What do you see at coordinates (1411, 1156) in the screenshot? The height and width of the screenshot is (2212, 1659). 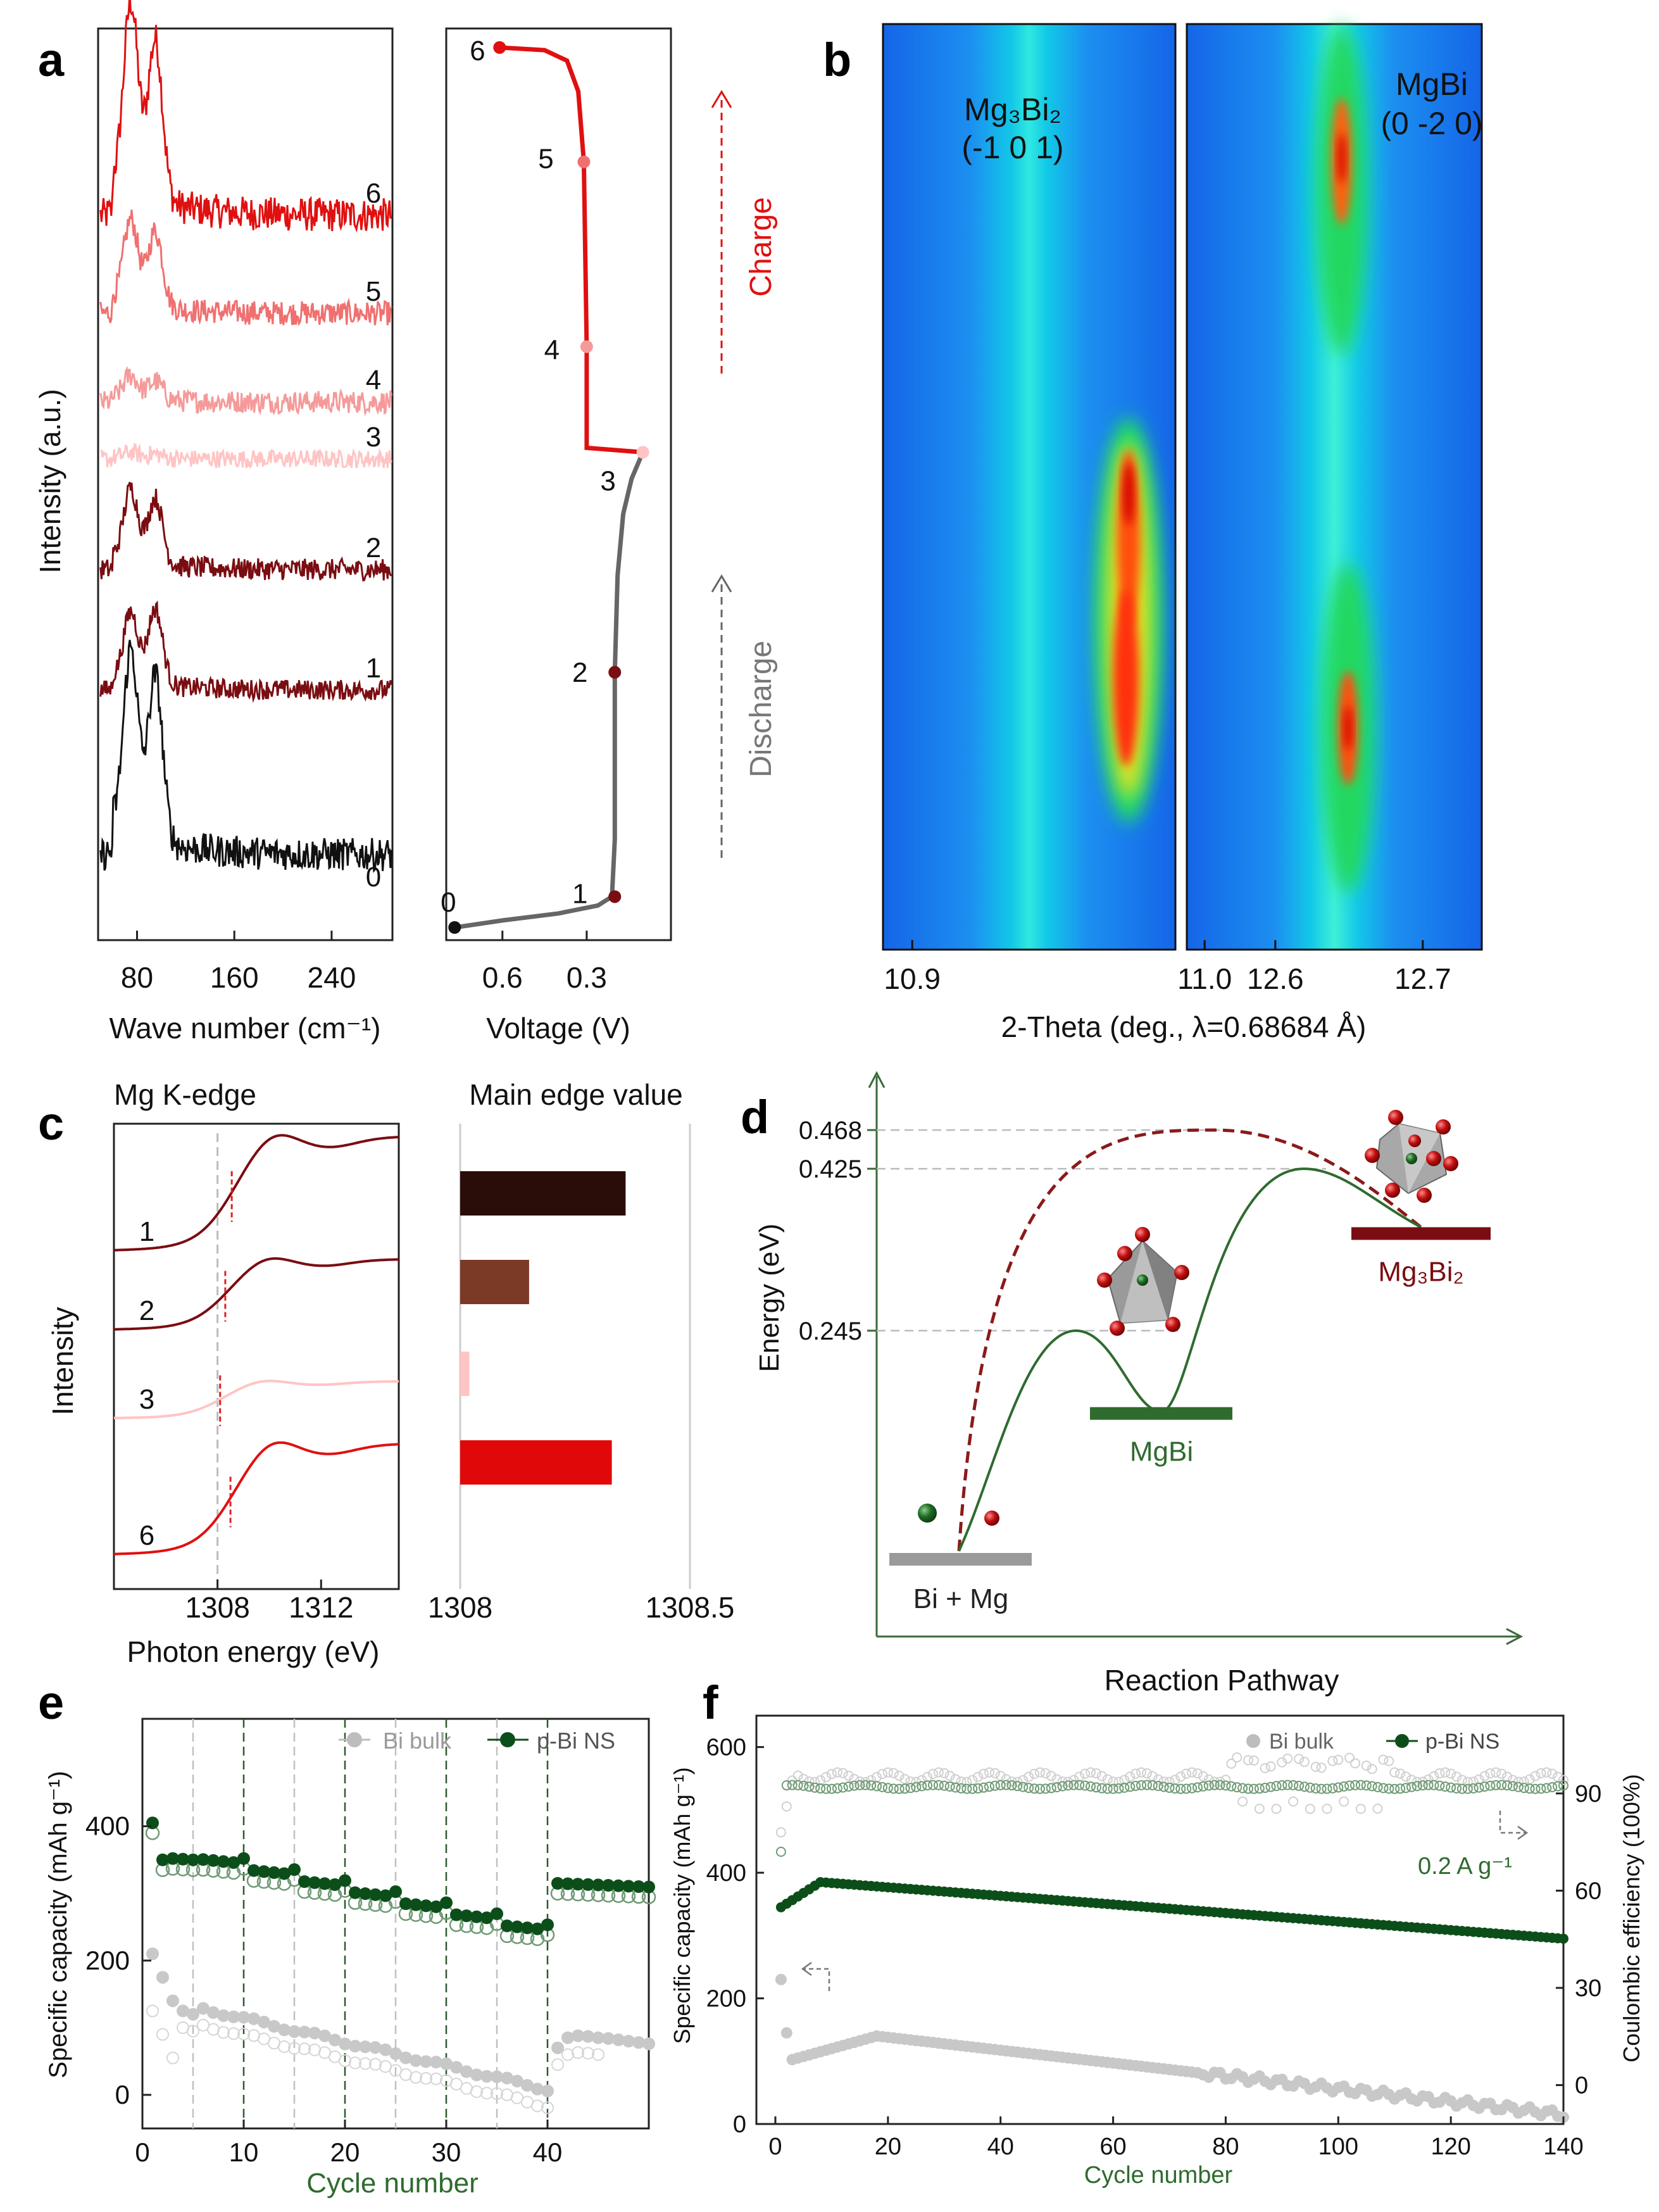 I see `mg3bi2-crystal-icon` at bounding box center [1411, 1156].